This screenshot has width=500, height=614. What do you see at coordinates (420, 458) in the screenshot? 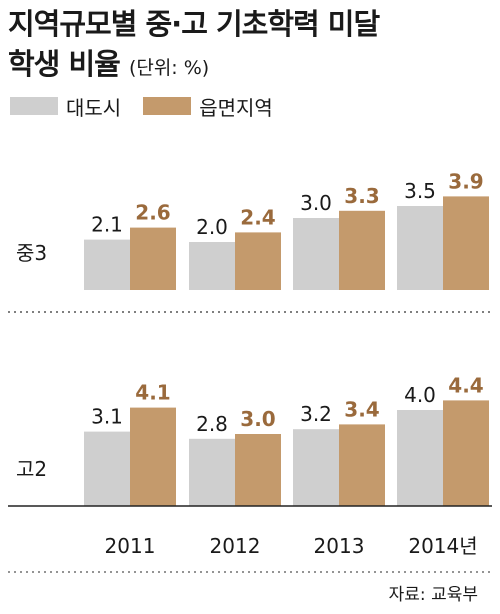
I see `bar-p1-s0-c3` at bounding box center [420, 458].